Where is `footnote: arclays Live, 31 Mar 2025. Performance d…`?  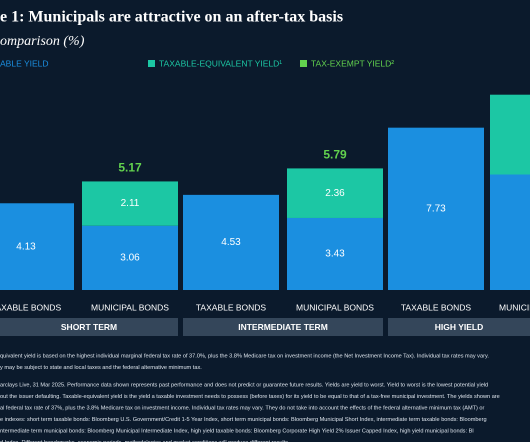
footnote: arclays Live, 31 Mar 2025. Performance d… is located at coordinates (244, 385).